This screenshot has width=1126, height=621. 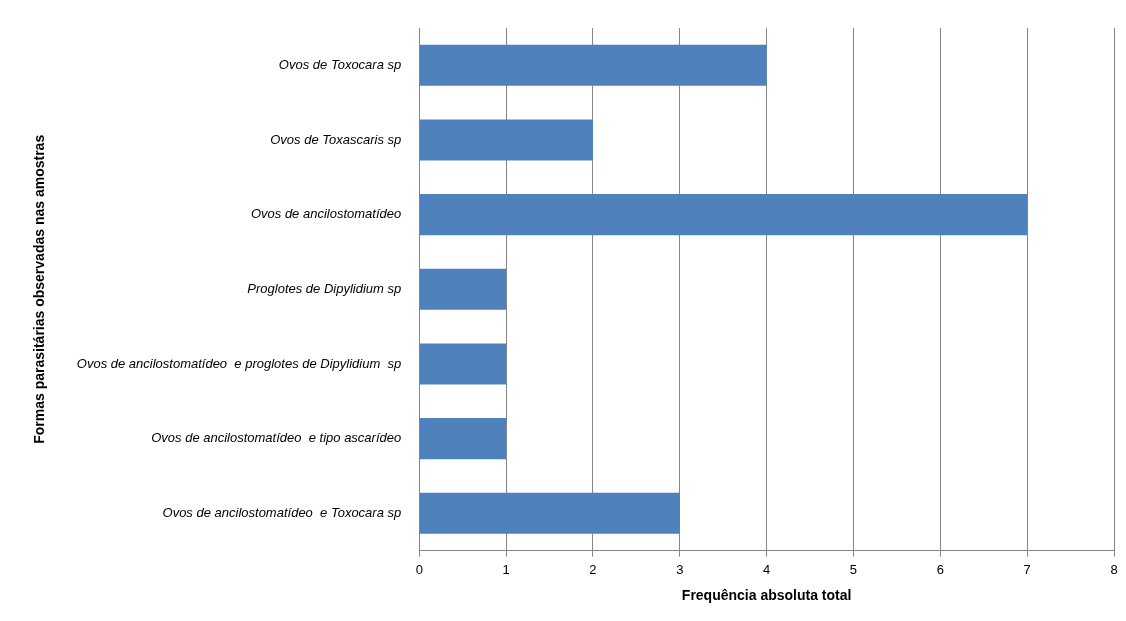 I want to click on x-tick-label: 5, so click(x=853, y=569).